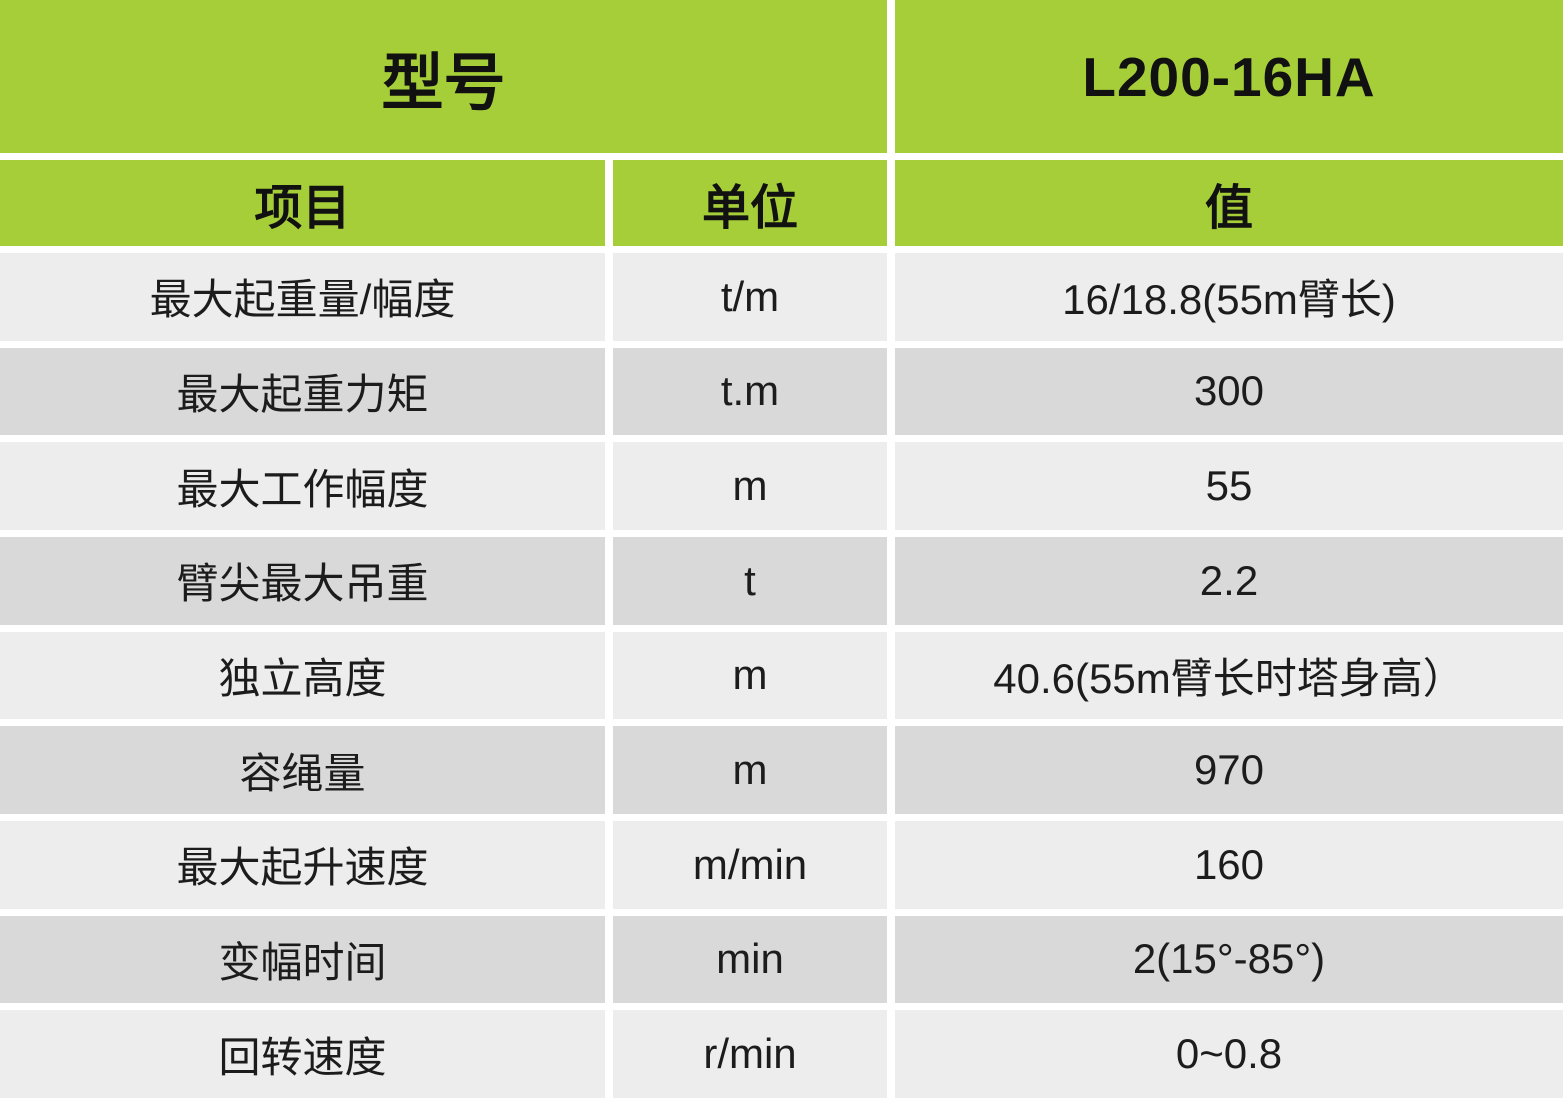 The height and width of the screenshot is (1098, 1563). Describe the element at coordinates (750, 203) in the screenshot. I see `column-header-unit: 单位` at that location.